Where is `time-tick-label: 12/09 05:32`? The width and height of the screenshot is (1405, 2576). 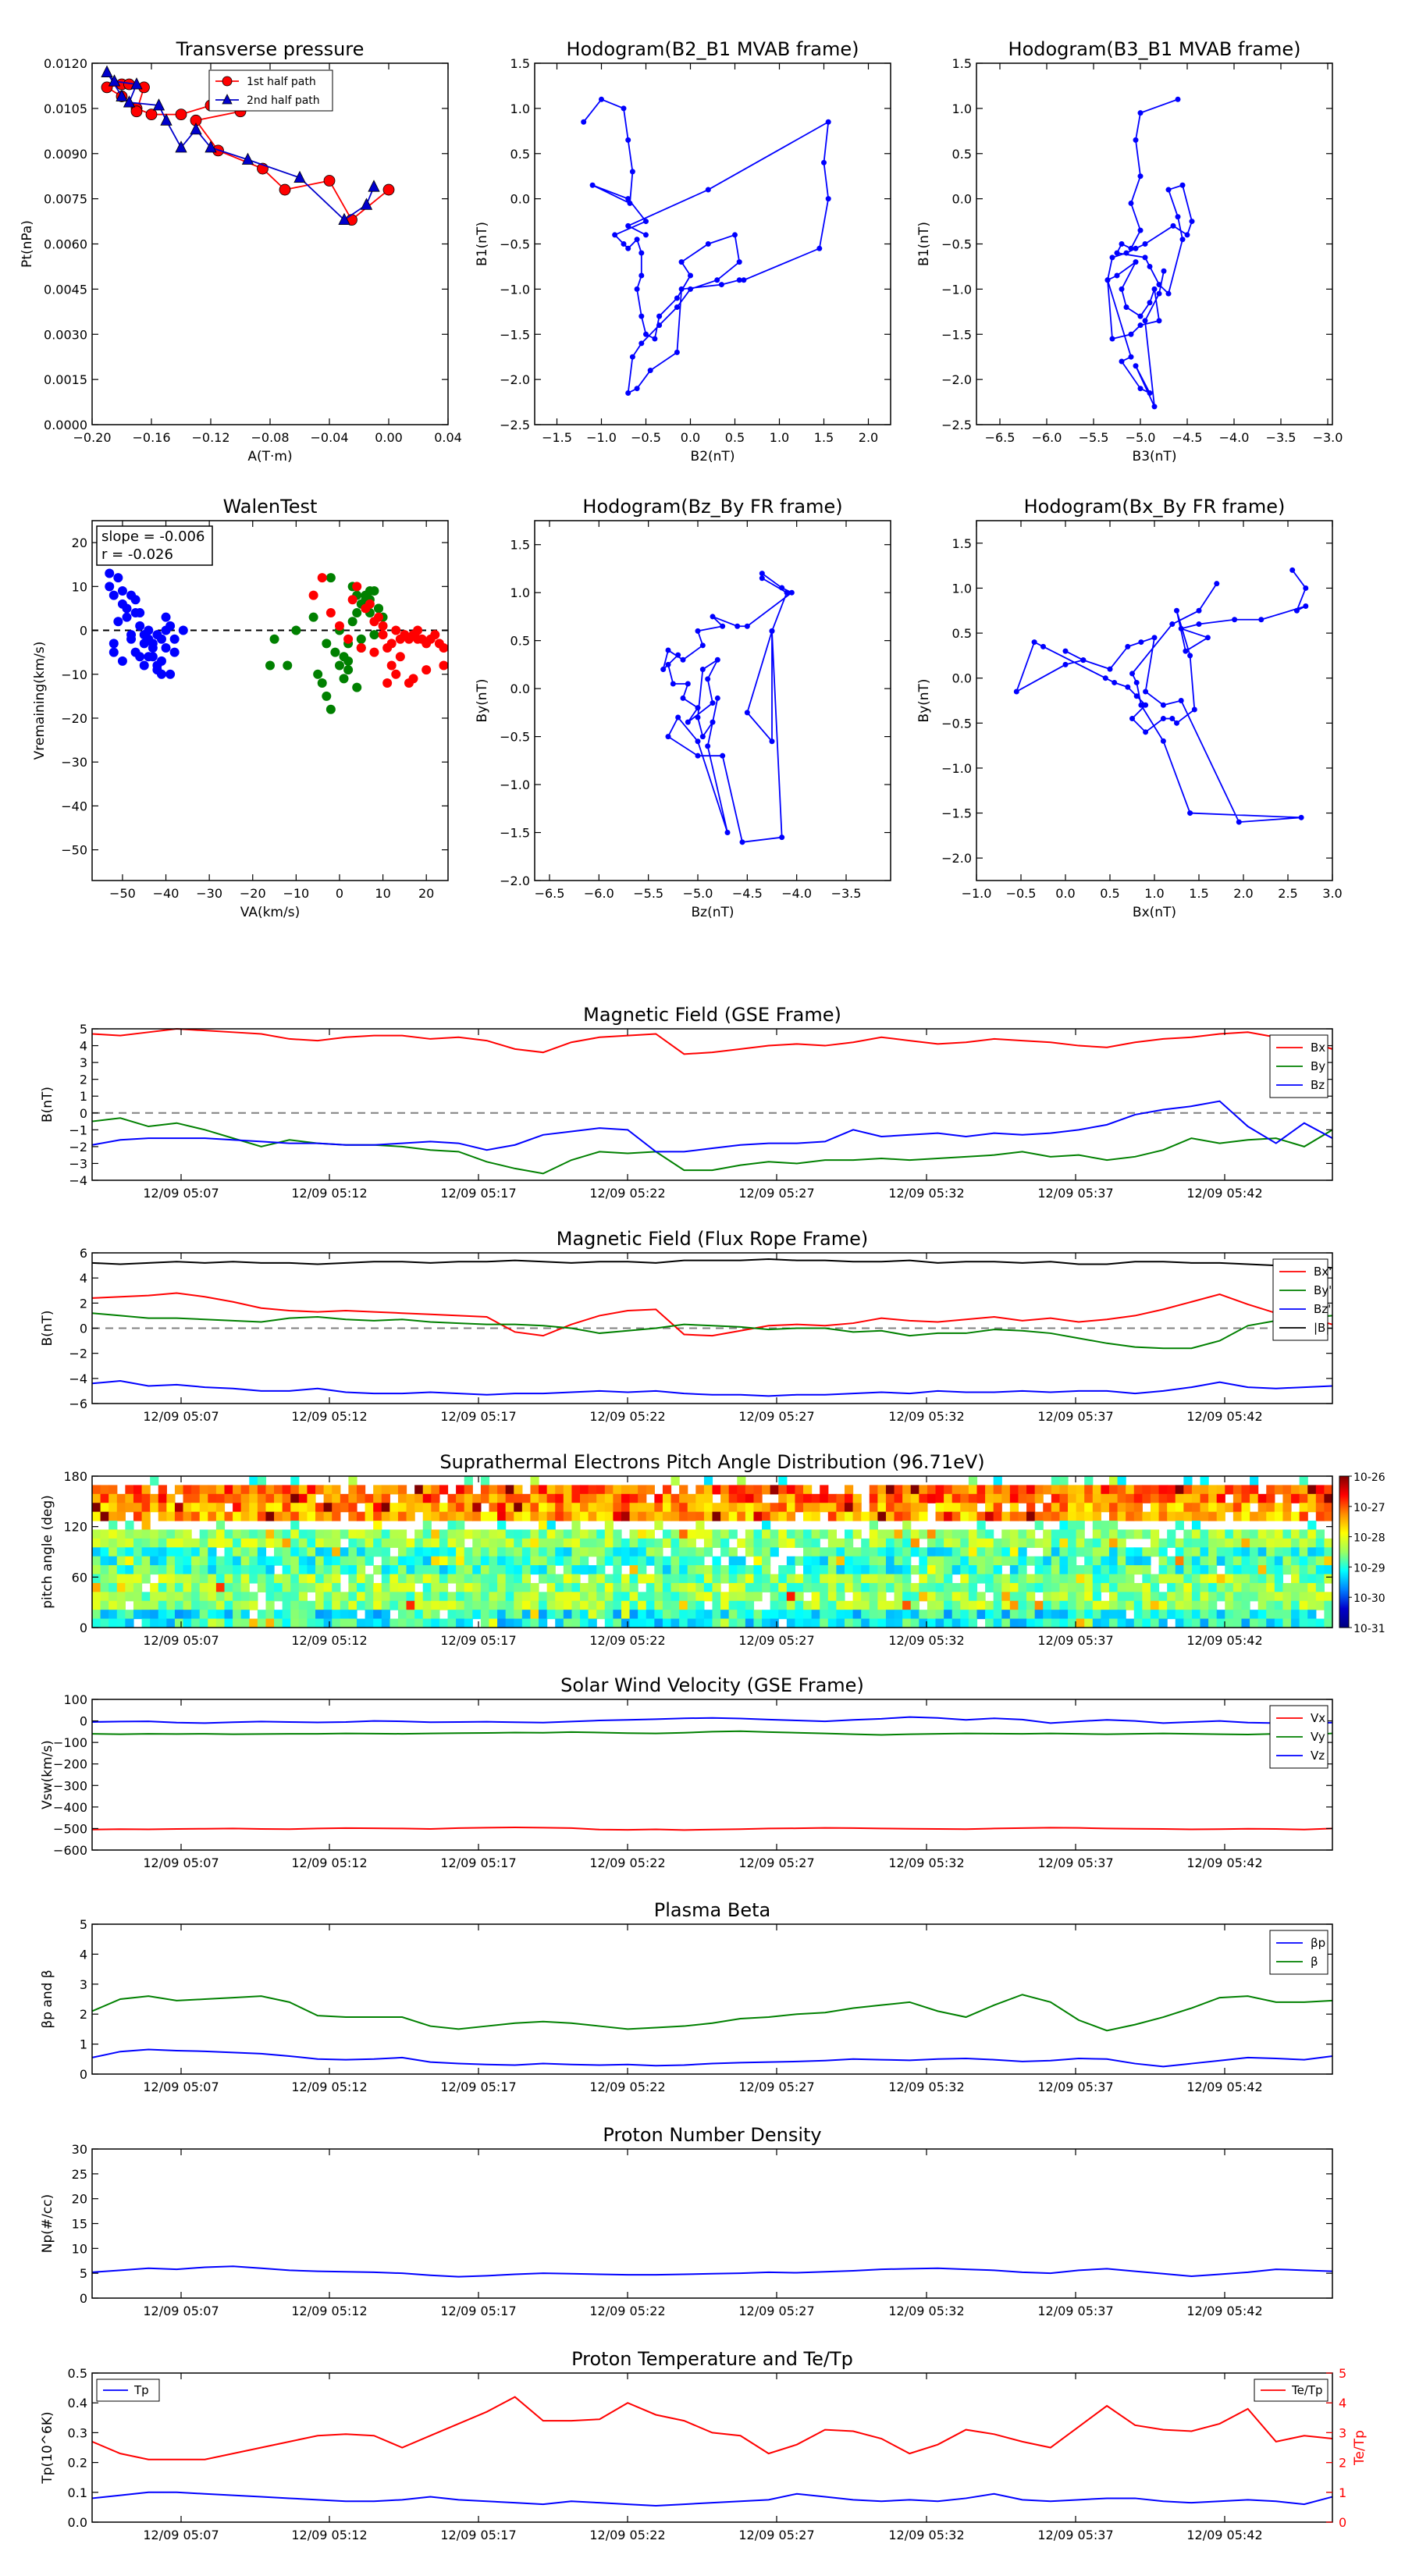 time-tick-label: 12/09 05:32 is located at coordinates (926, 1640).